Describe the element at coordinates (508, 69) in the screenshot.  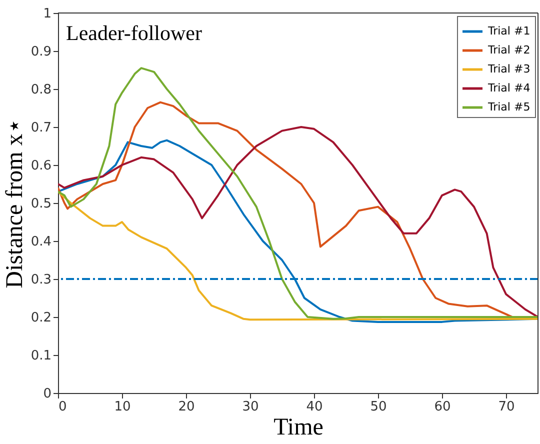
I see `legend-label: Trial #3` at that location.